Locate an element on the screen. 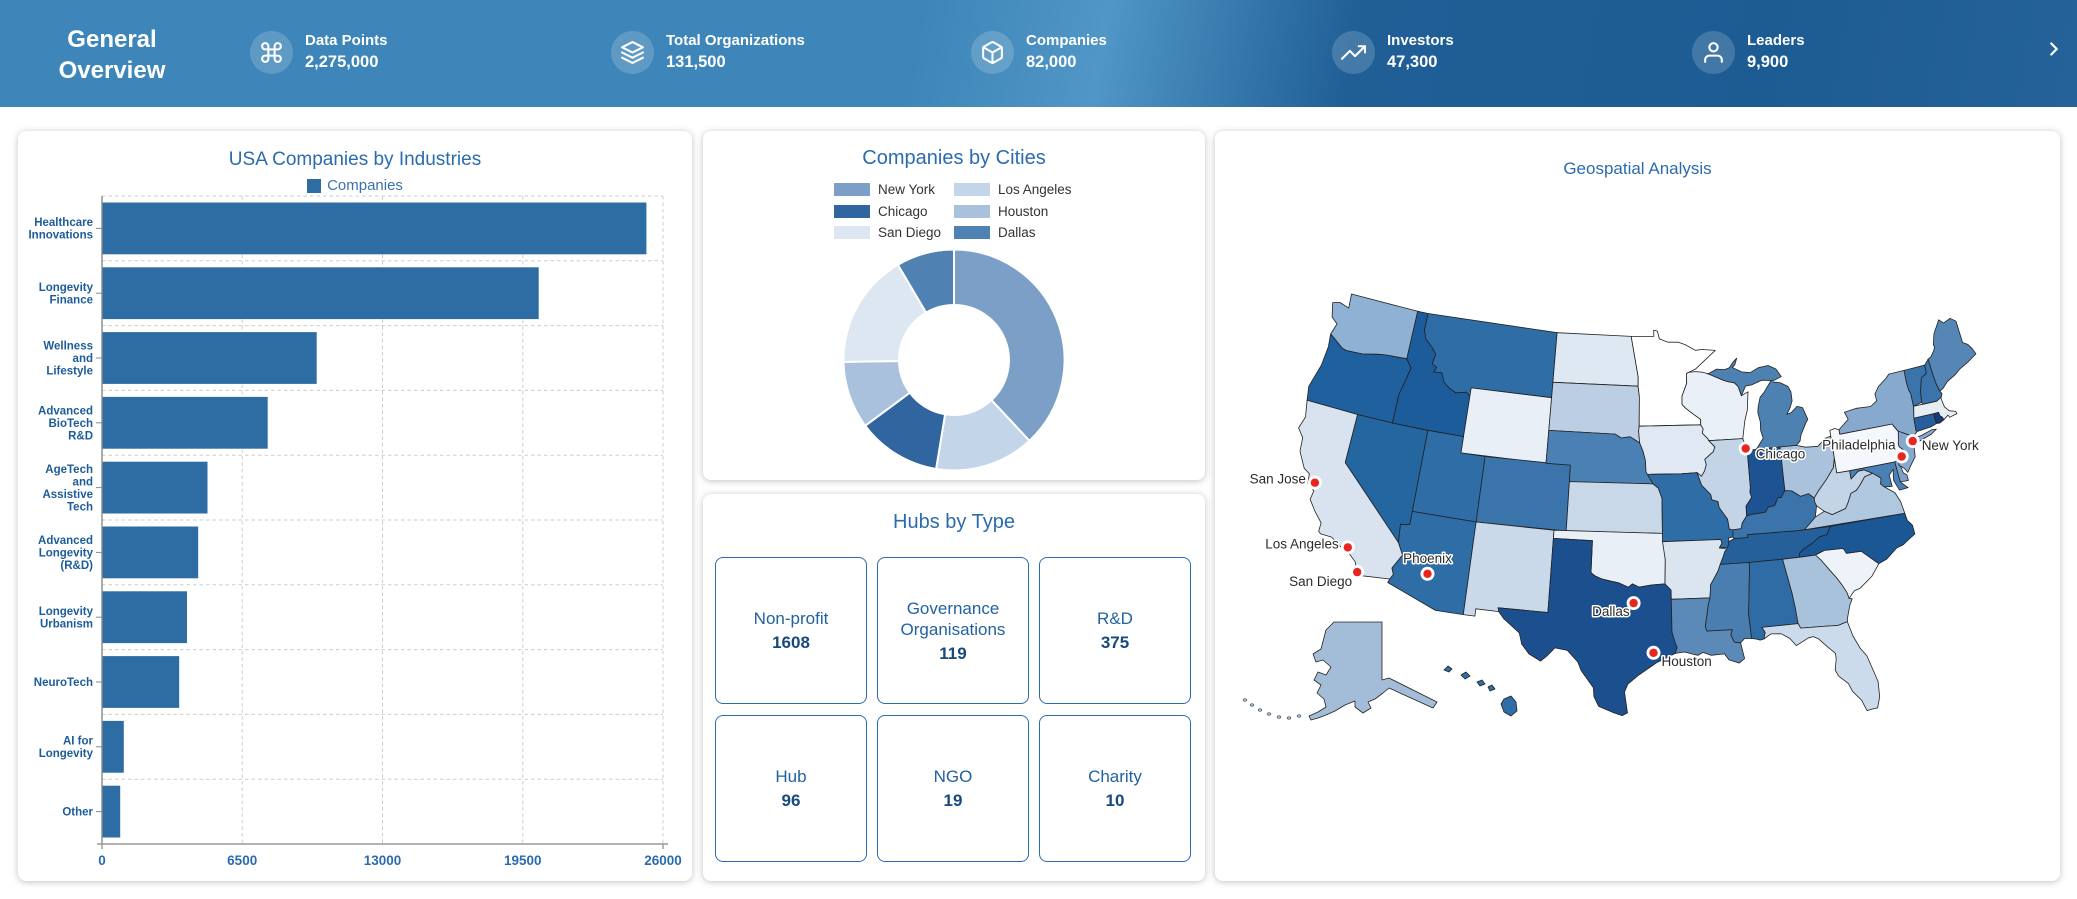 This screenshot has height=899, width=2077. svg-text: Phoenix is located at coordinates (1427, 558).